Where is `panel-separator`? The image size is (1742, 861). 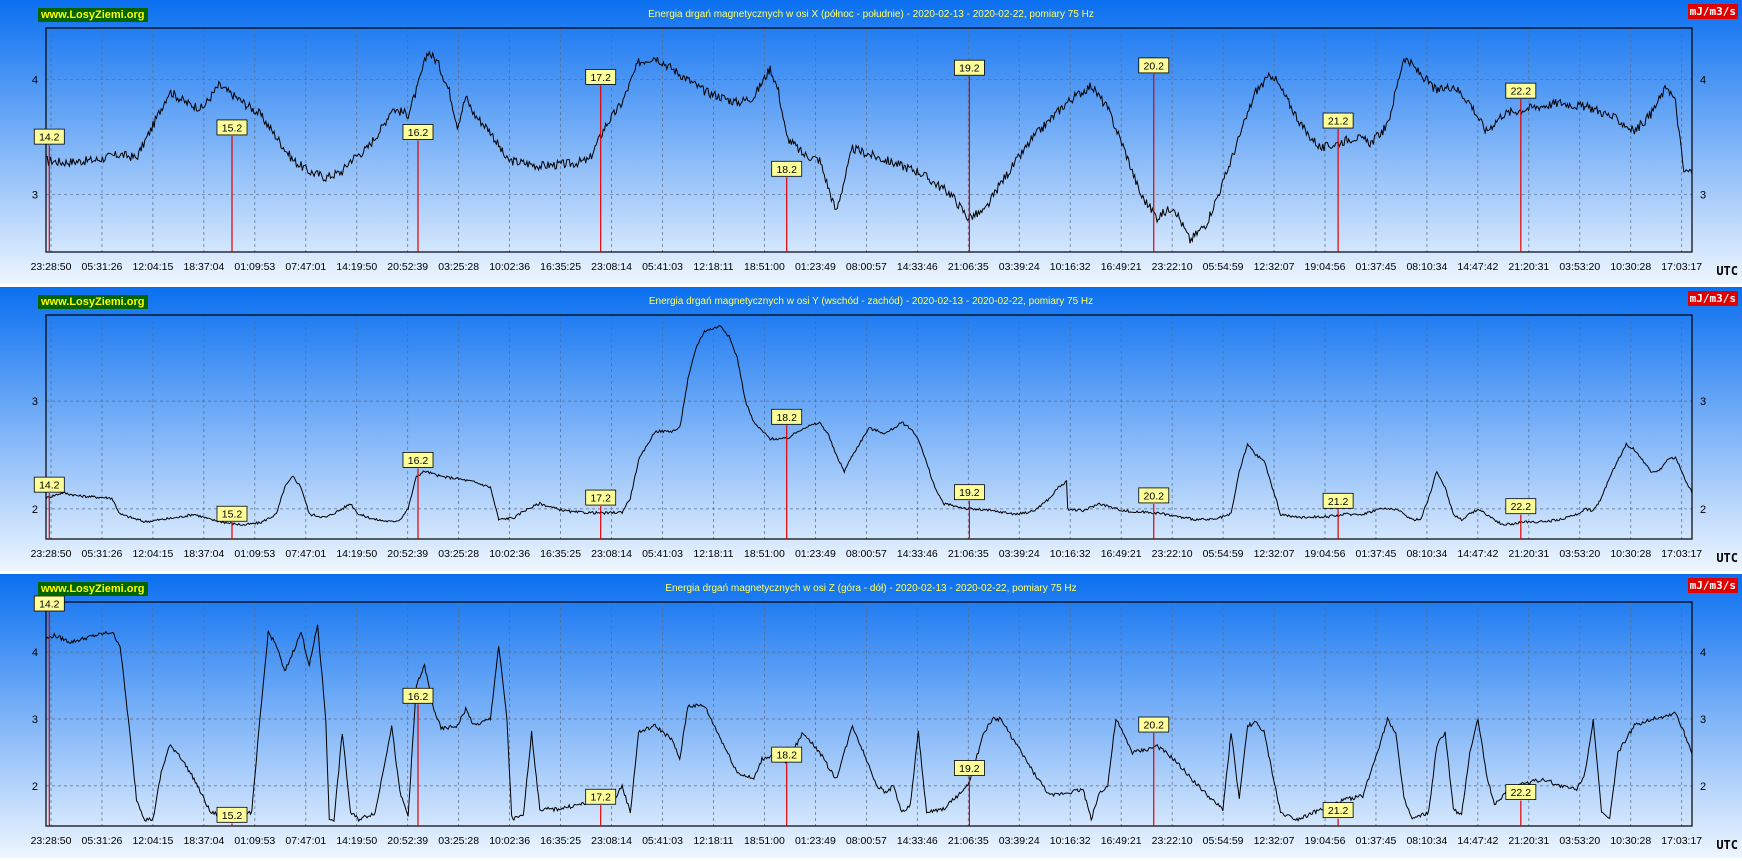
panel-separator is located at coordinates (871, 572).